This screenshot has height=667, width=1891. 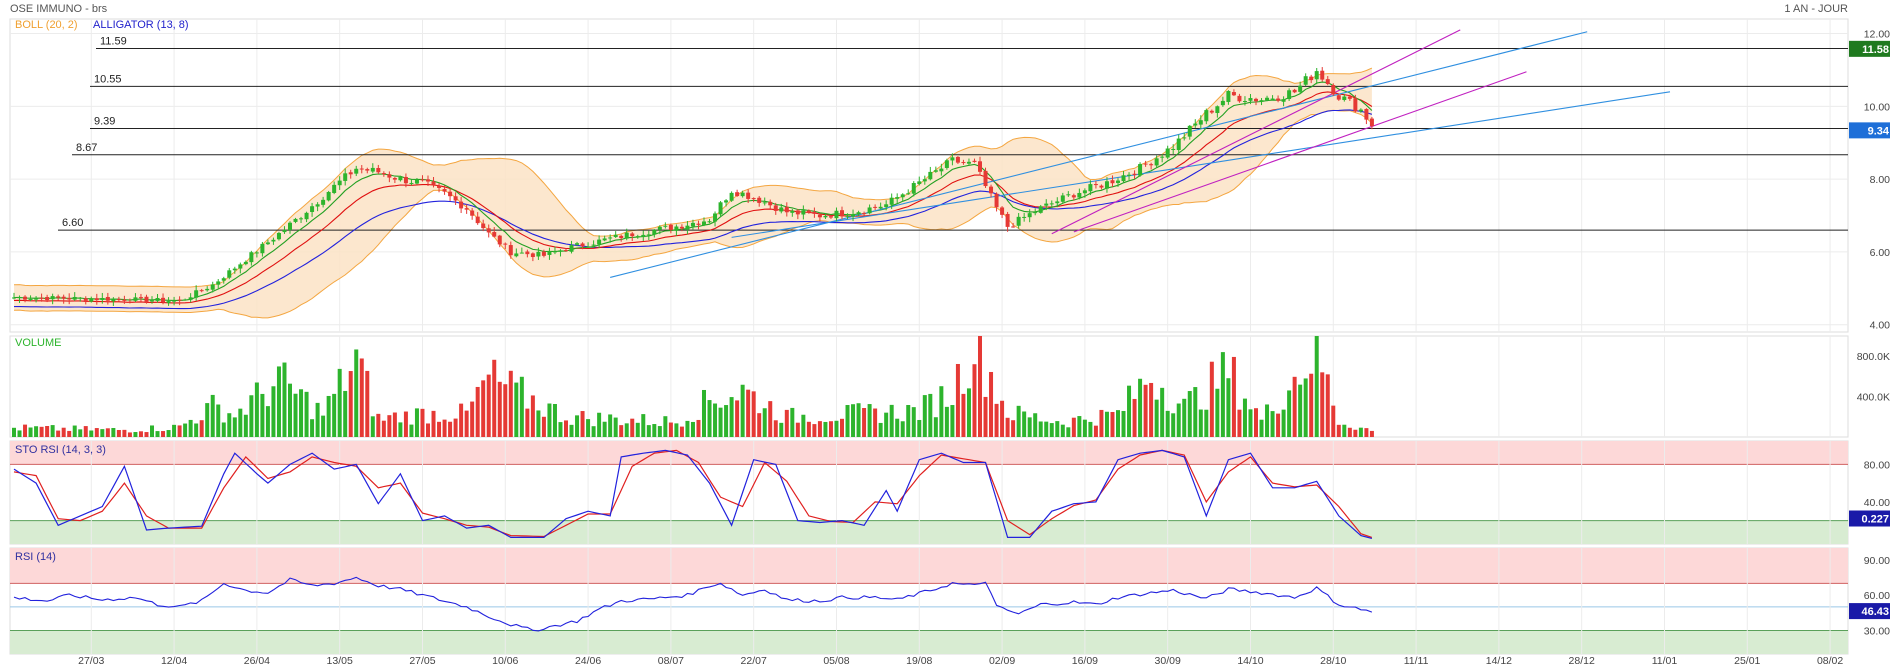 What do you see at coordinates (1816, 9) in the screenshot?
I see `timeframe-label: 1 AN - JOUR` at bounding box center [1816, 9].